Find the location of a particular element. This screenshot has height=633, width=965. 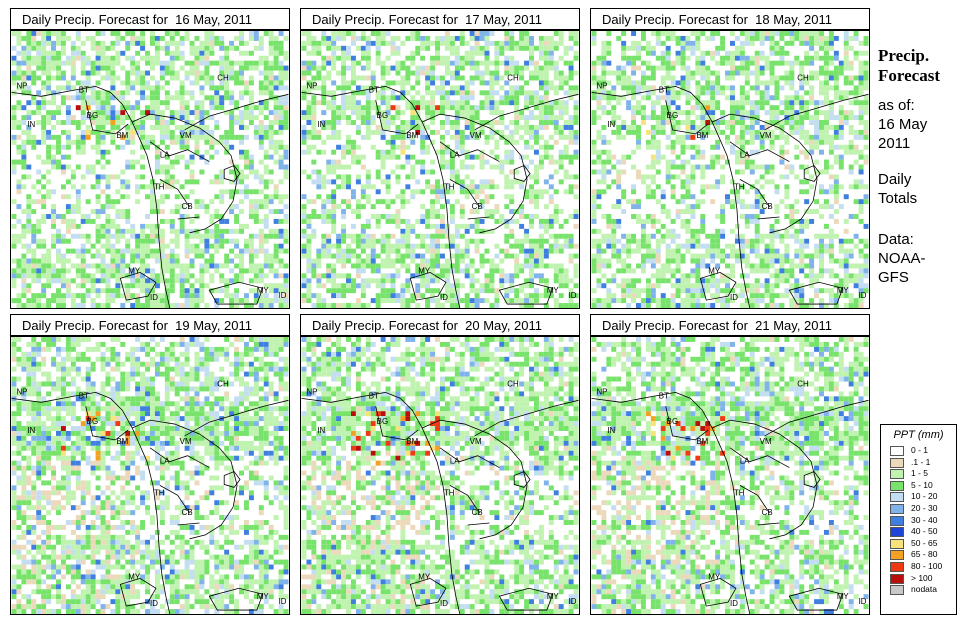

legend-item: 10 - 20 is located at coordinates (918, 497).